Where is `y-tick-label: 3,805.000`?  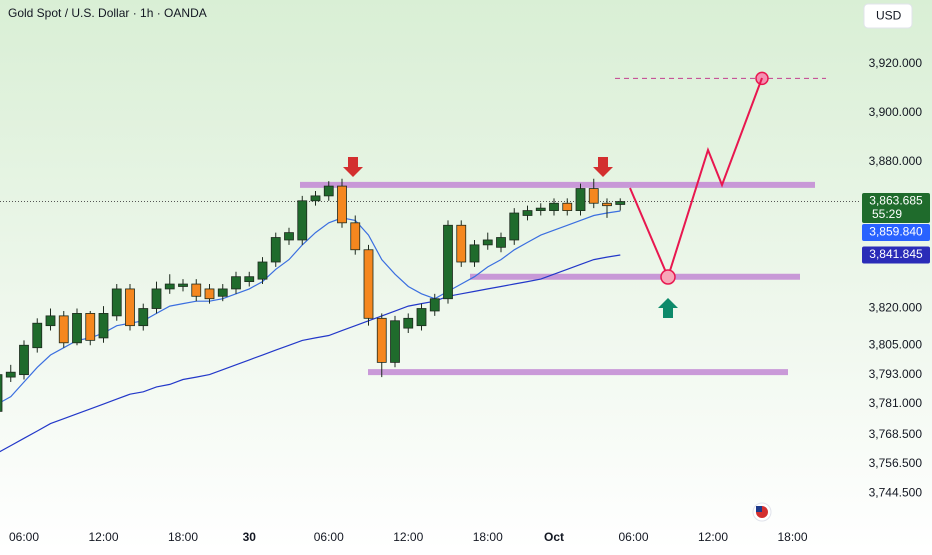
y-tick-label: 3,805.000 is located at coordinates (896, 344).